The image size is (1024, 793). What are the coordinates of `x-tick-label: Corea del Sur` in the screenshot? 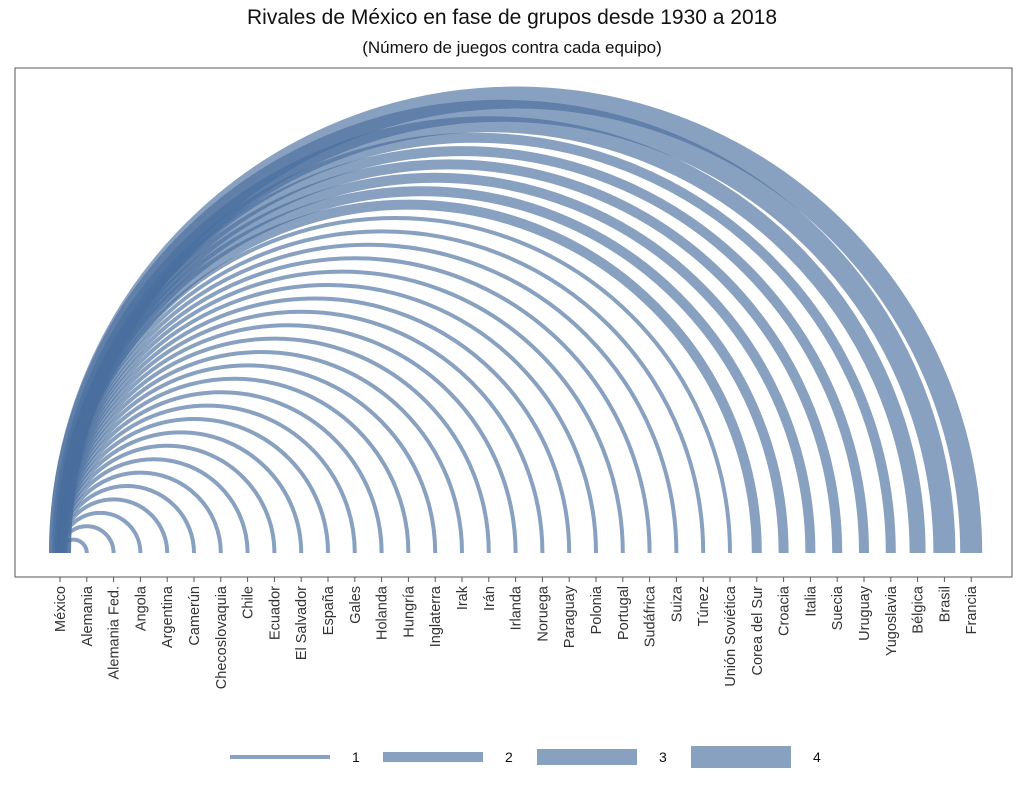 It's located at (758, 631).